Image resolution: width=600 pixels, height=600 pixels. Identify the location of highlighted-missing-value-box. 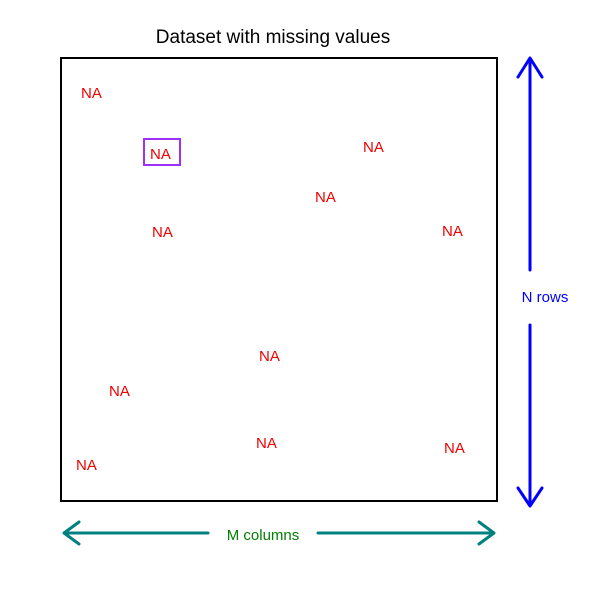
(162, 152).